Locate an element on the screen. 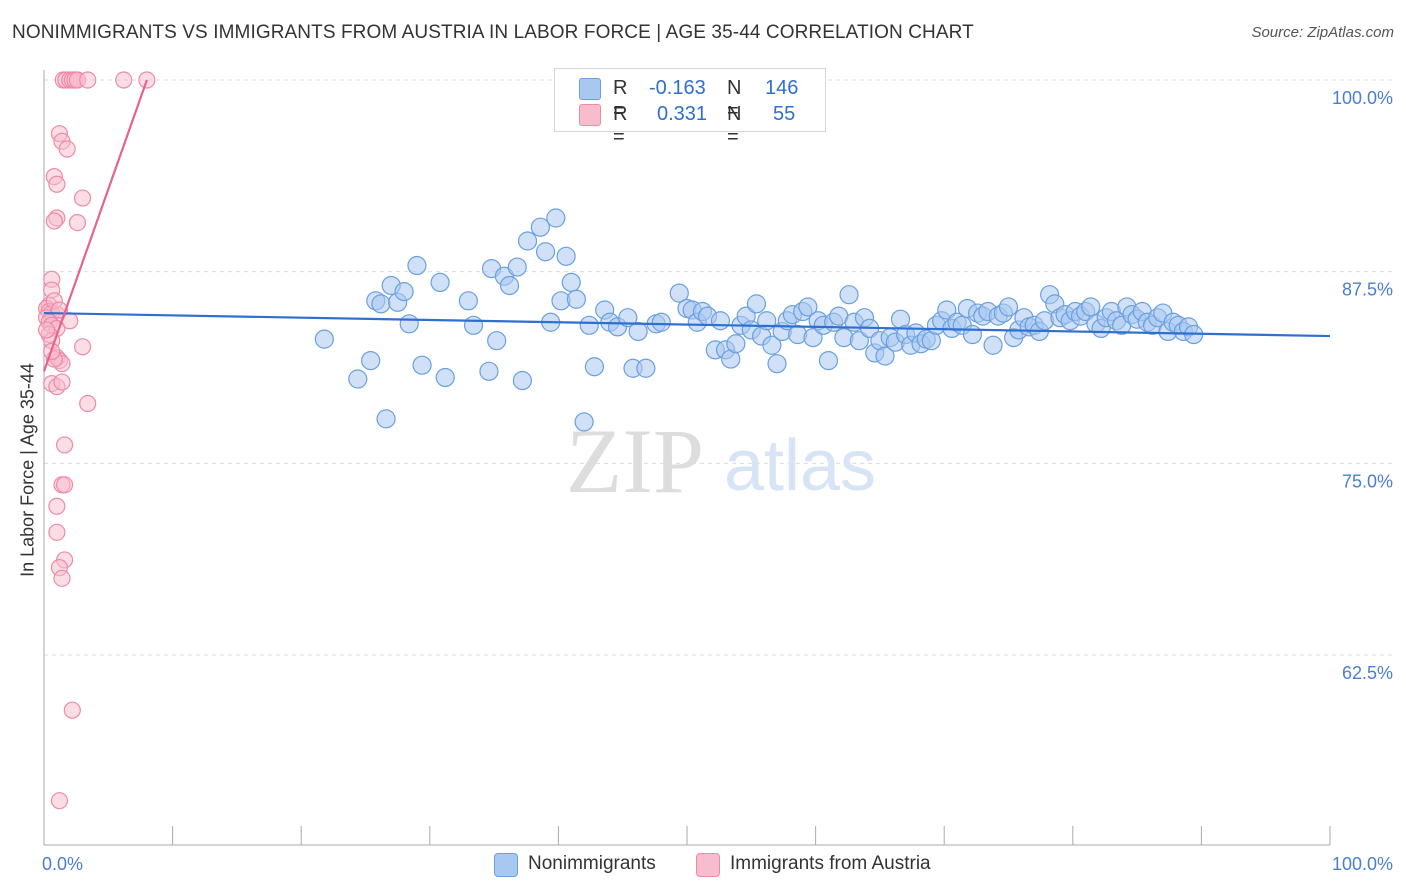  x-tick-label: 100.0% is located at coordinates (1362, 864).